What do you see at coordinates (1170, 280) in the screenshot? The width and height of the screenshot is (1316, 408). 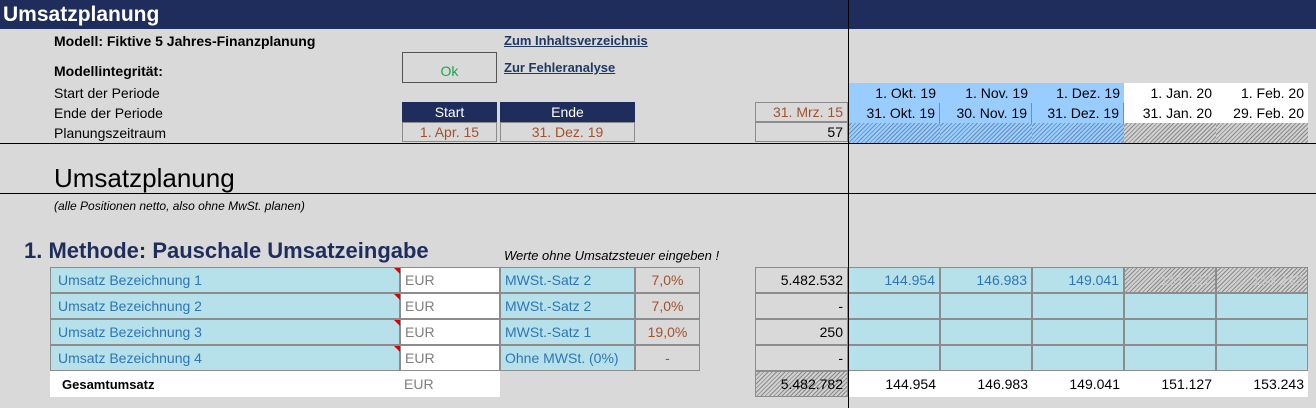 I see `hatched-cell: 151.127` at bounding box center [1170, 280].